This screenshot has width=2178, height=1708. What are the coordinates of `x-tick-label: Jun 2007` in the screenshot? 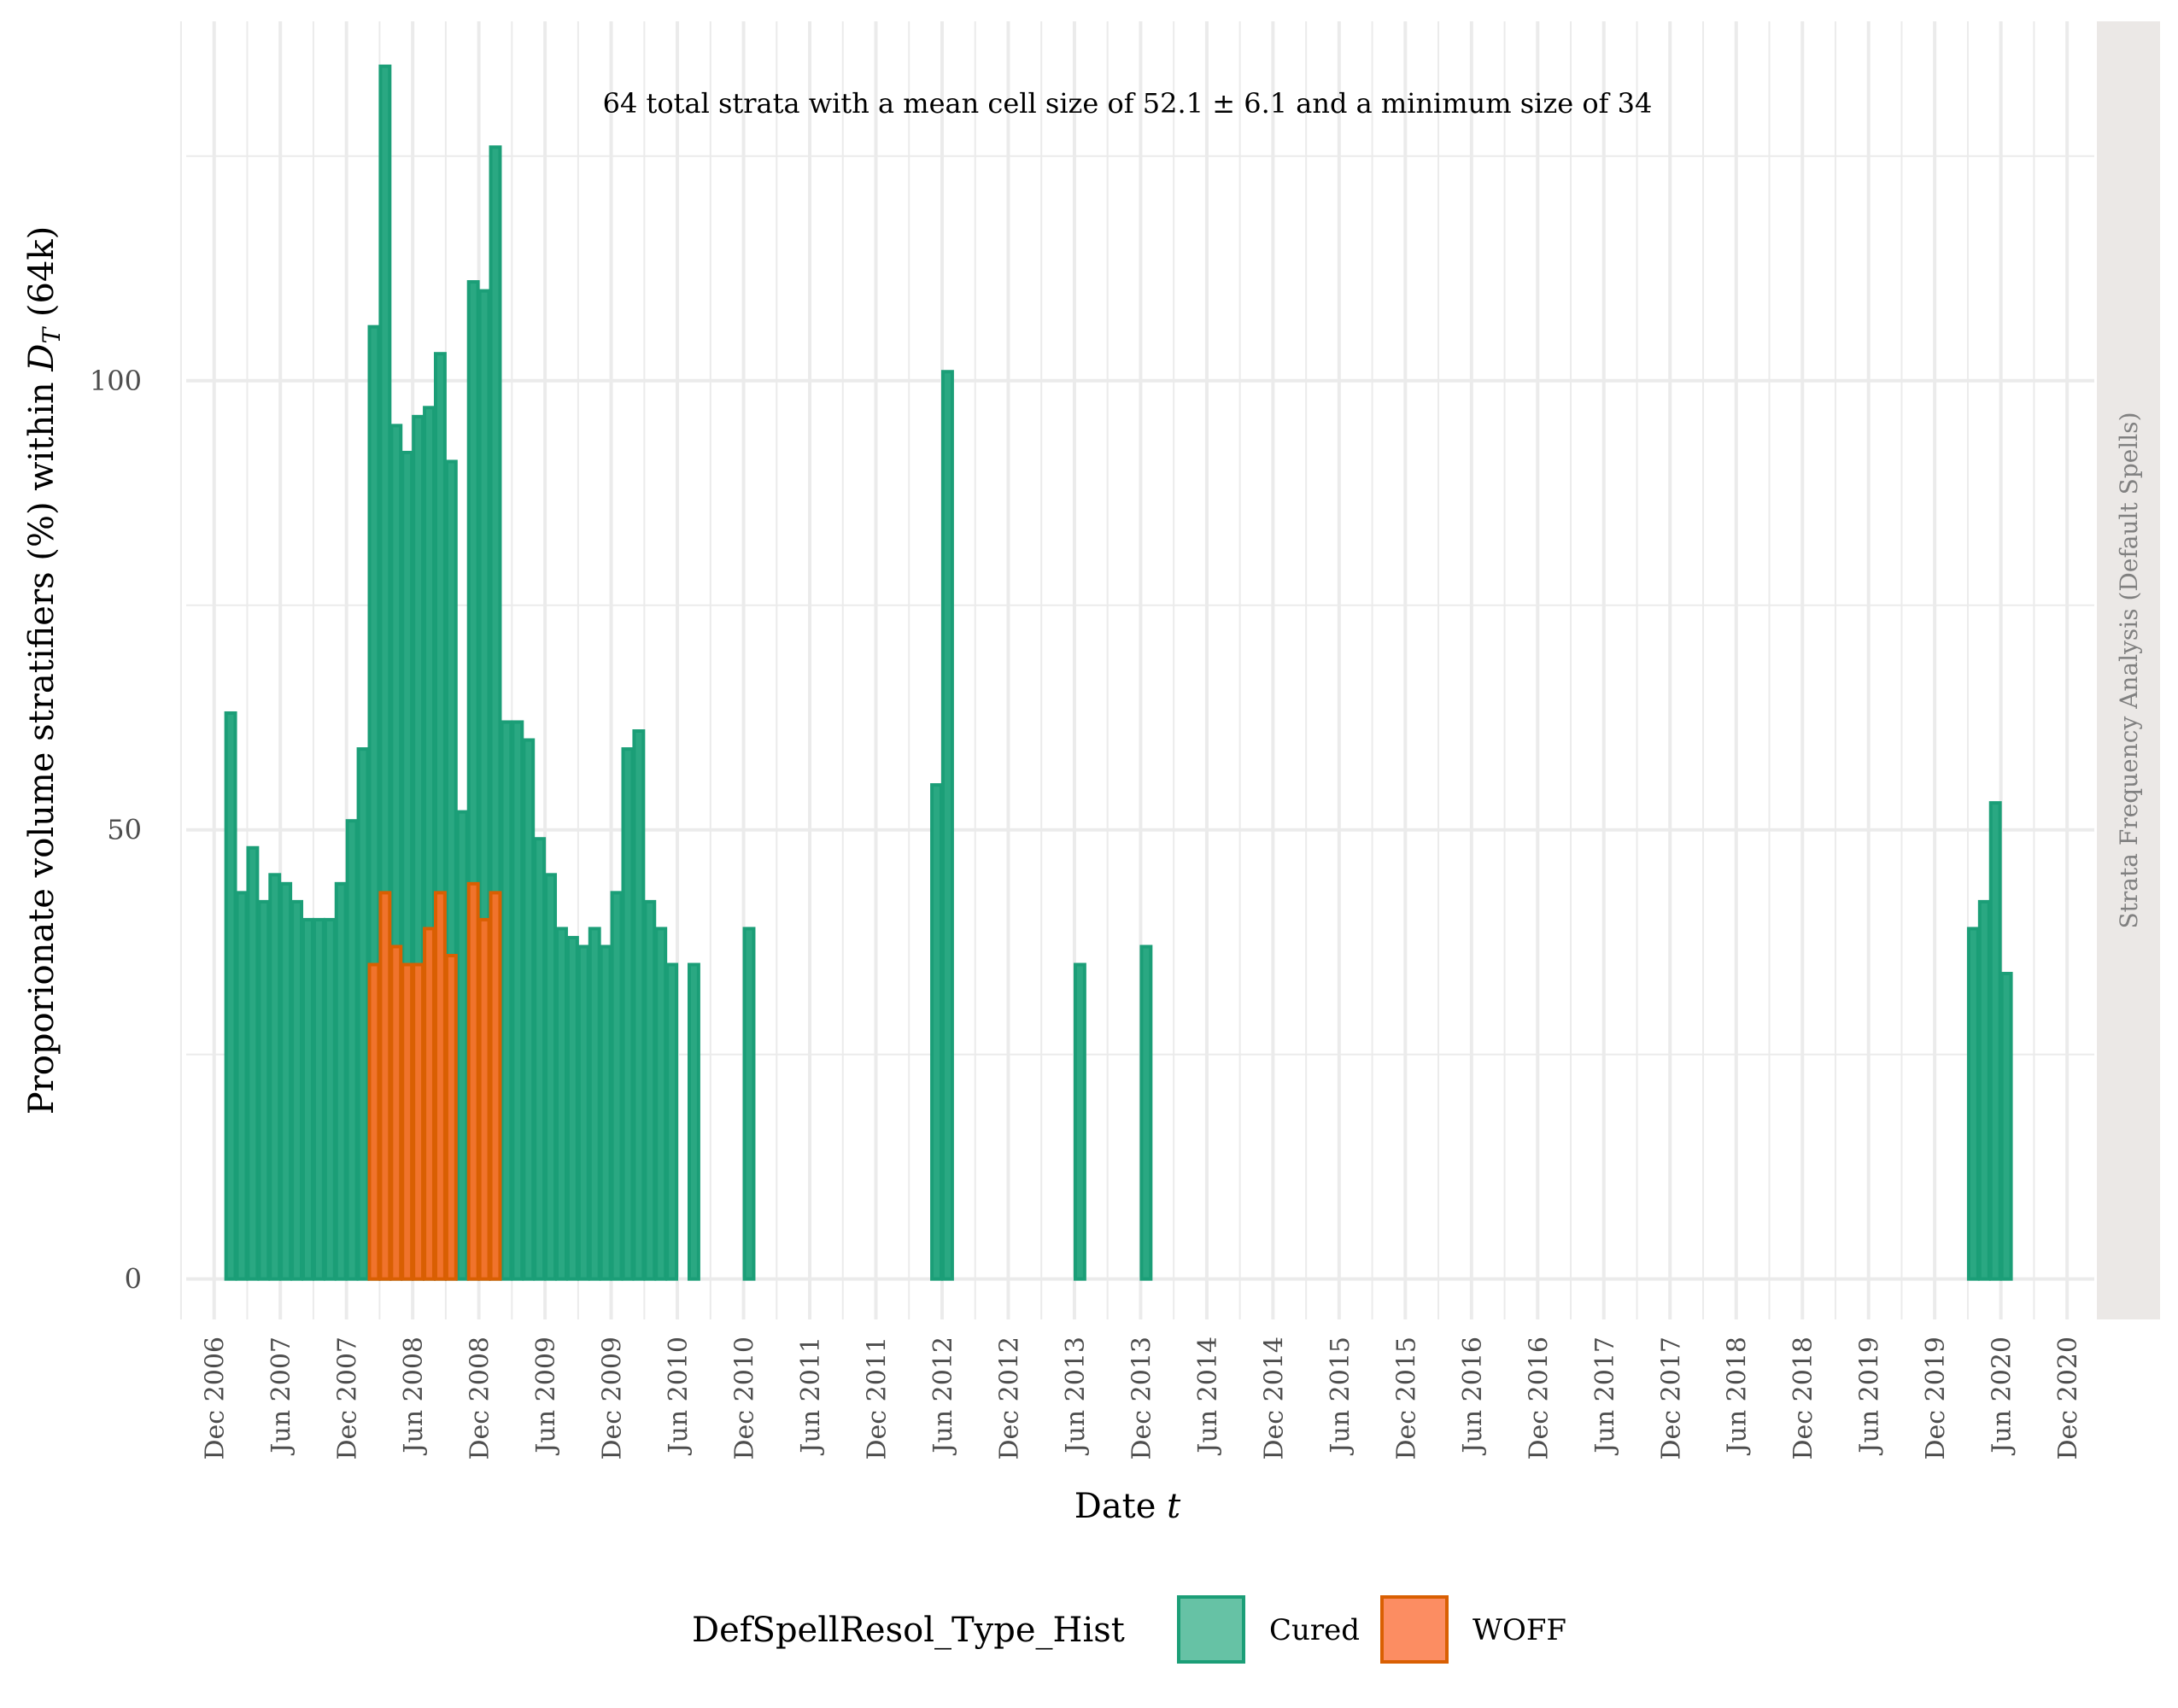 It's located at (281, 1396).